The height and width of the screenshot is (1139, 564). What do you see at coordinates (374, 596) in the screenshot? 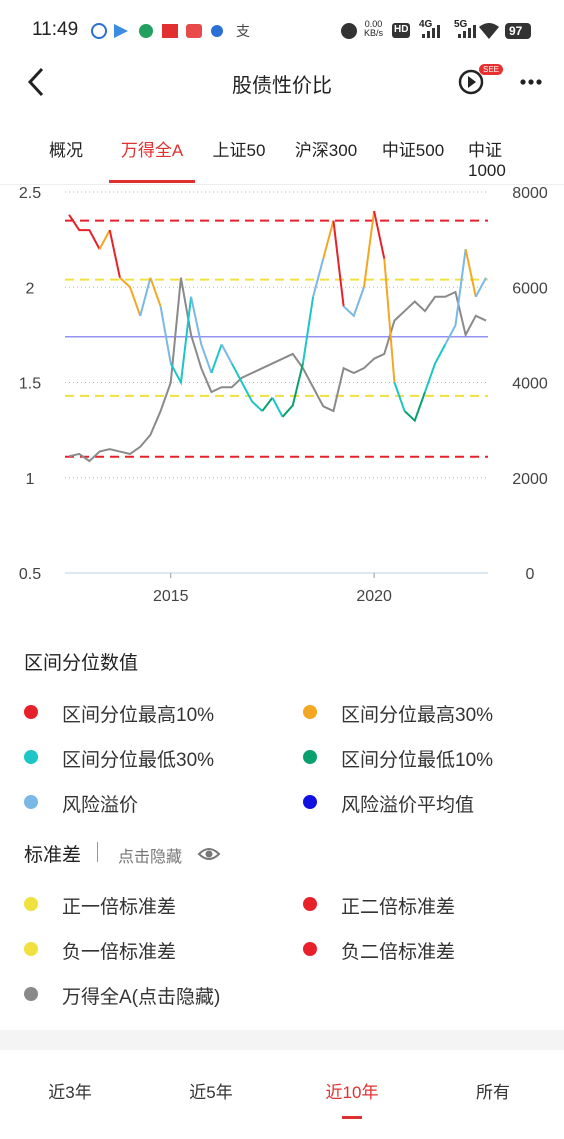
I see `x-tick-label: 2020` at bounding box center [374, 596].